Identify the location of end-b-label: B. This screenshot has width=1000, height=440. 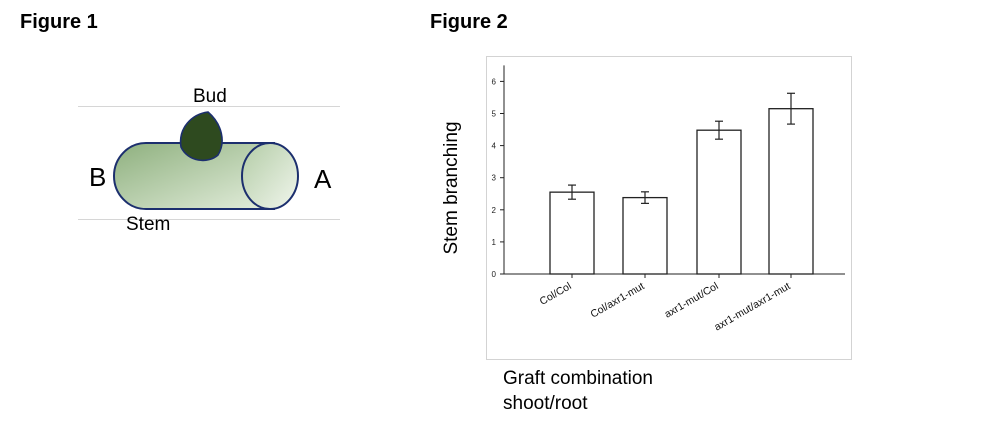
(98, 177).